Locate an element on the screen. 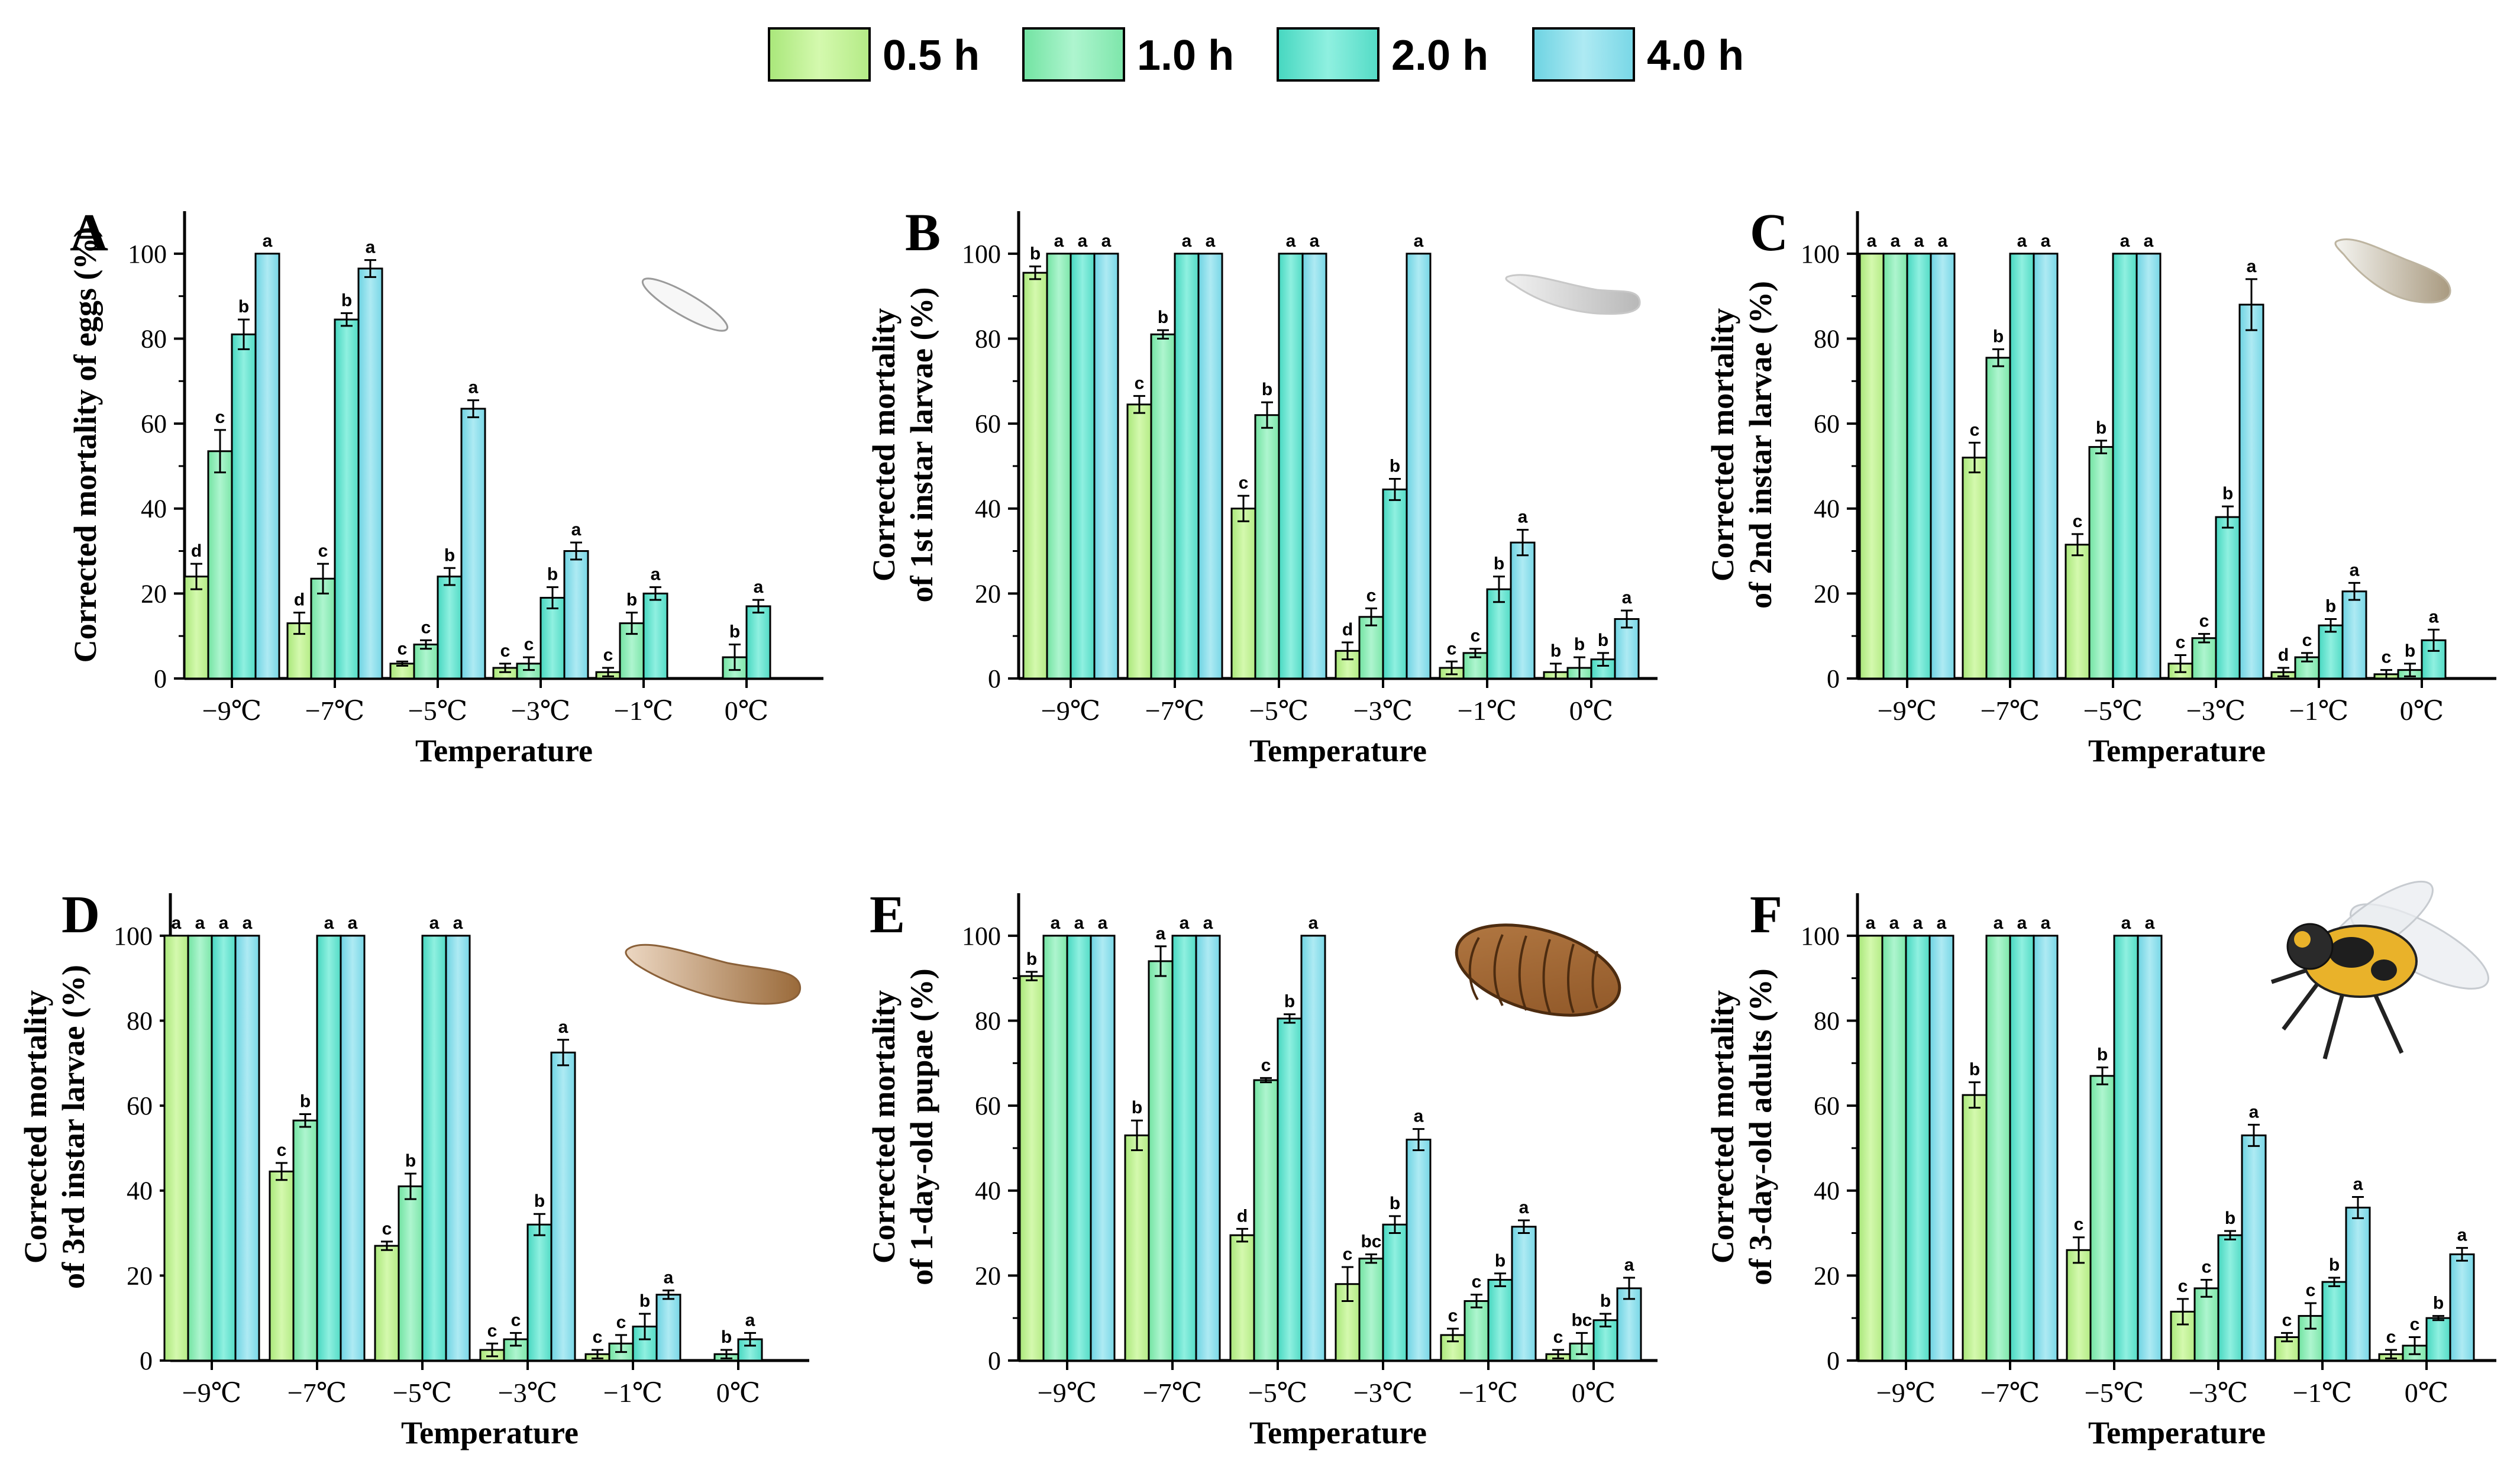 The image size is (2520, 1467). y-axis-title: Corrected mortality of eggs (%) is located at coordinates (85, 445).